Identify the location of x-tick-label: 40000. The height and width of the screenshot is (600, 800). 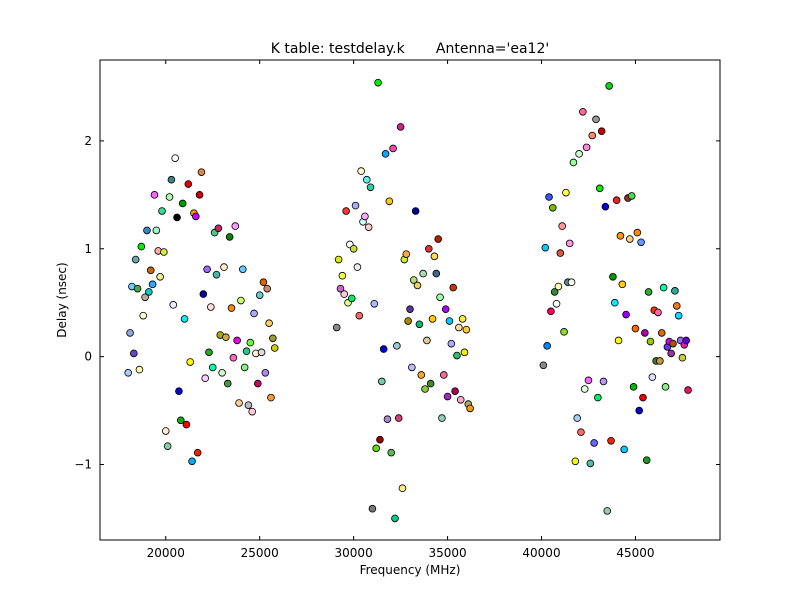
(541, 553).